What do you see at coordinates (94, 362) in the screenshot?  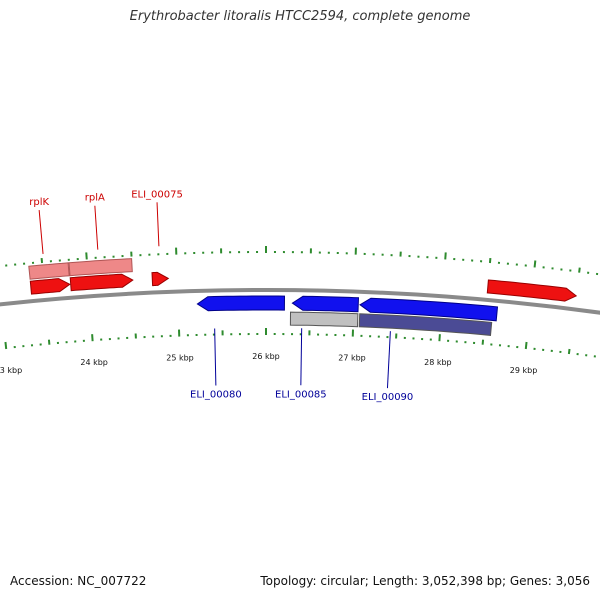 I see `axis-tick-label: 24 kbp` at bounding box center [94, 362].